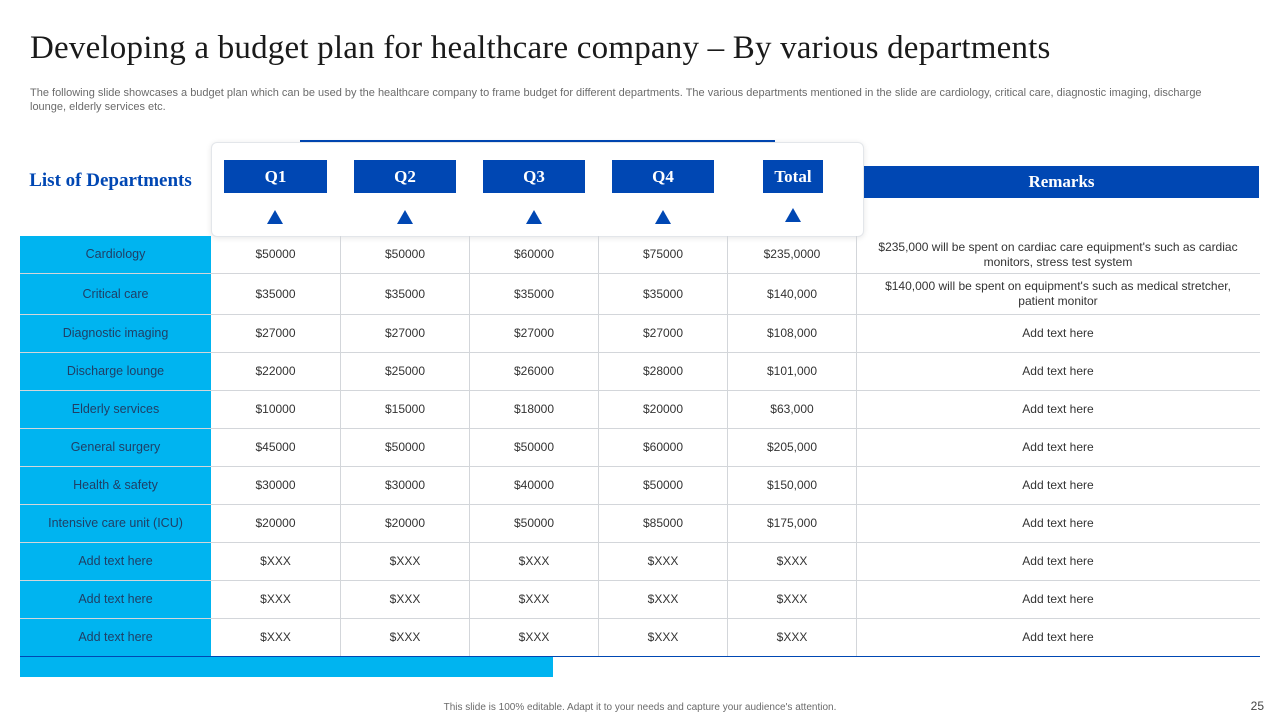 This screenshot has width=1280, height=720. What do you see at coordinates (404, 485) in the screenshot?
I see `q2-value: $30000` at bounding box center [404, 485].